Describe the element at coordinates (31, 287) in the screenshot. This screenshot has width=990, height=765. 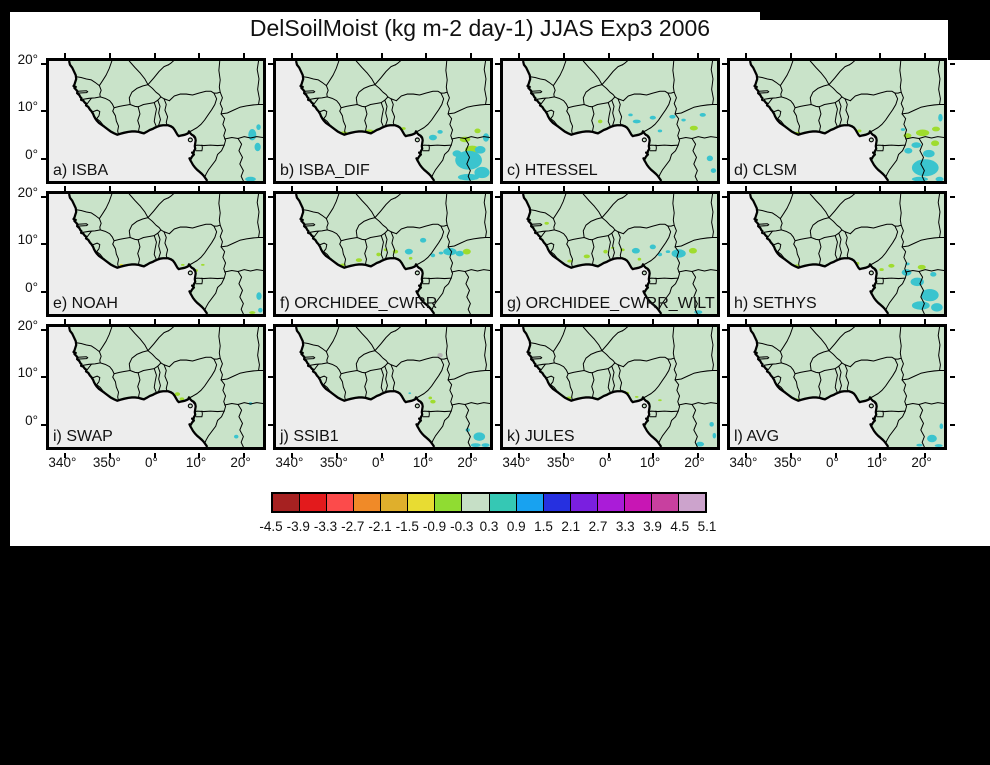
I see `y-tick-label: 0°` at that location.